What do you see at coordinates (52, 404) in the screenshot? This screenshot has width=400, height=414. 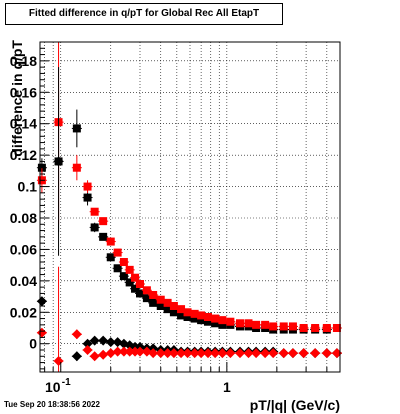 I see `timestamp: Tue Sep 20 18:38:56 2022` at bounding box center [52, 404].